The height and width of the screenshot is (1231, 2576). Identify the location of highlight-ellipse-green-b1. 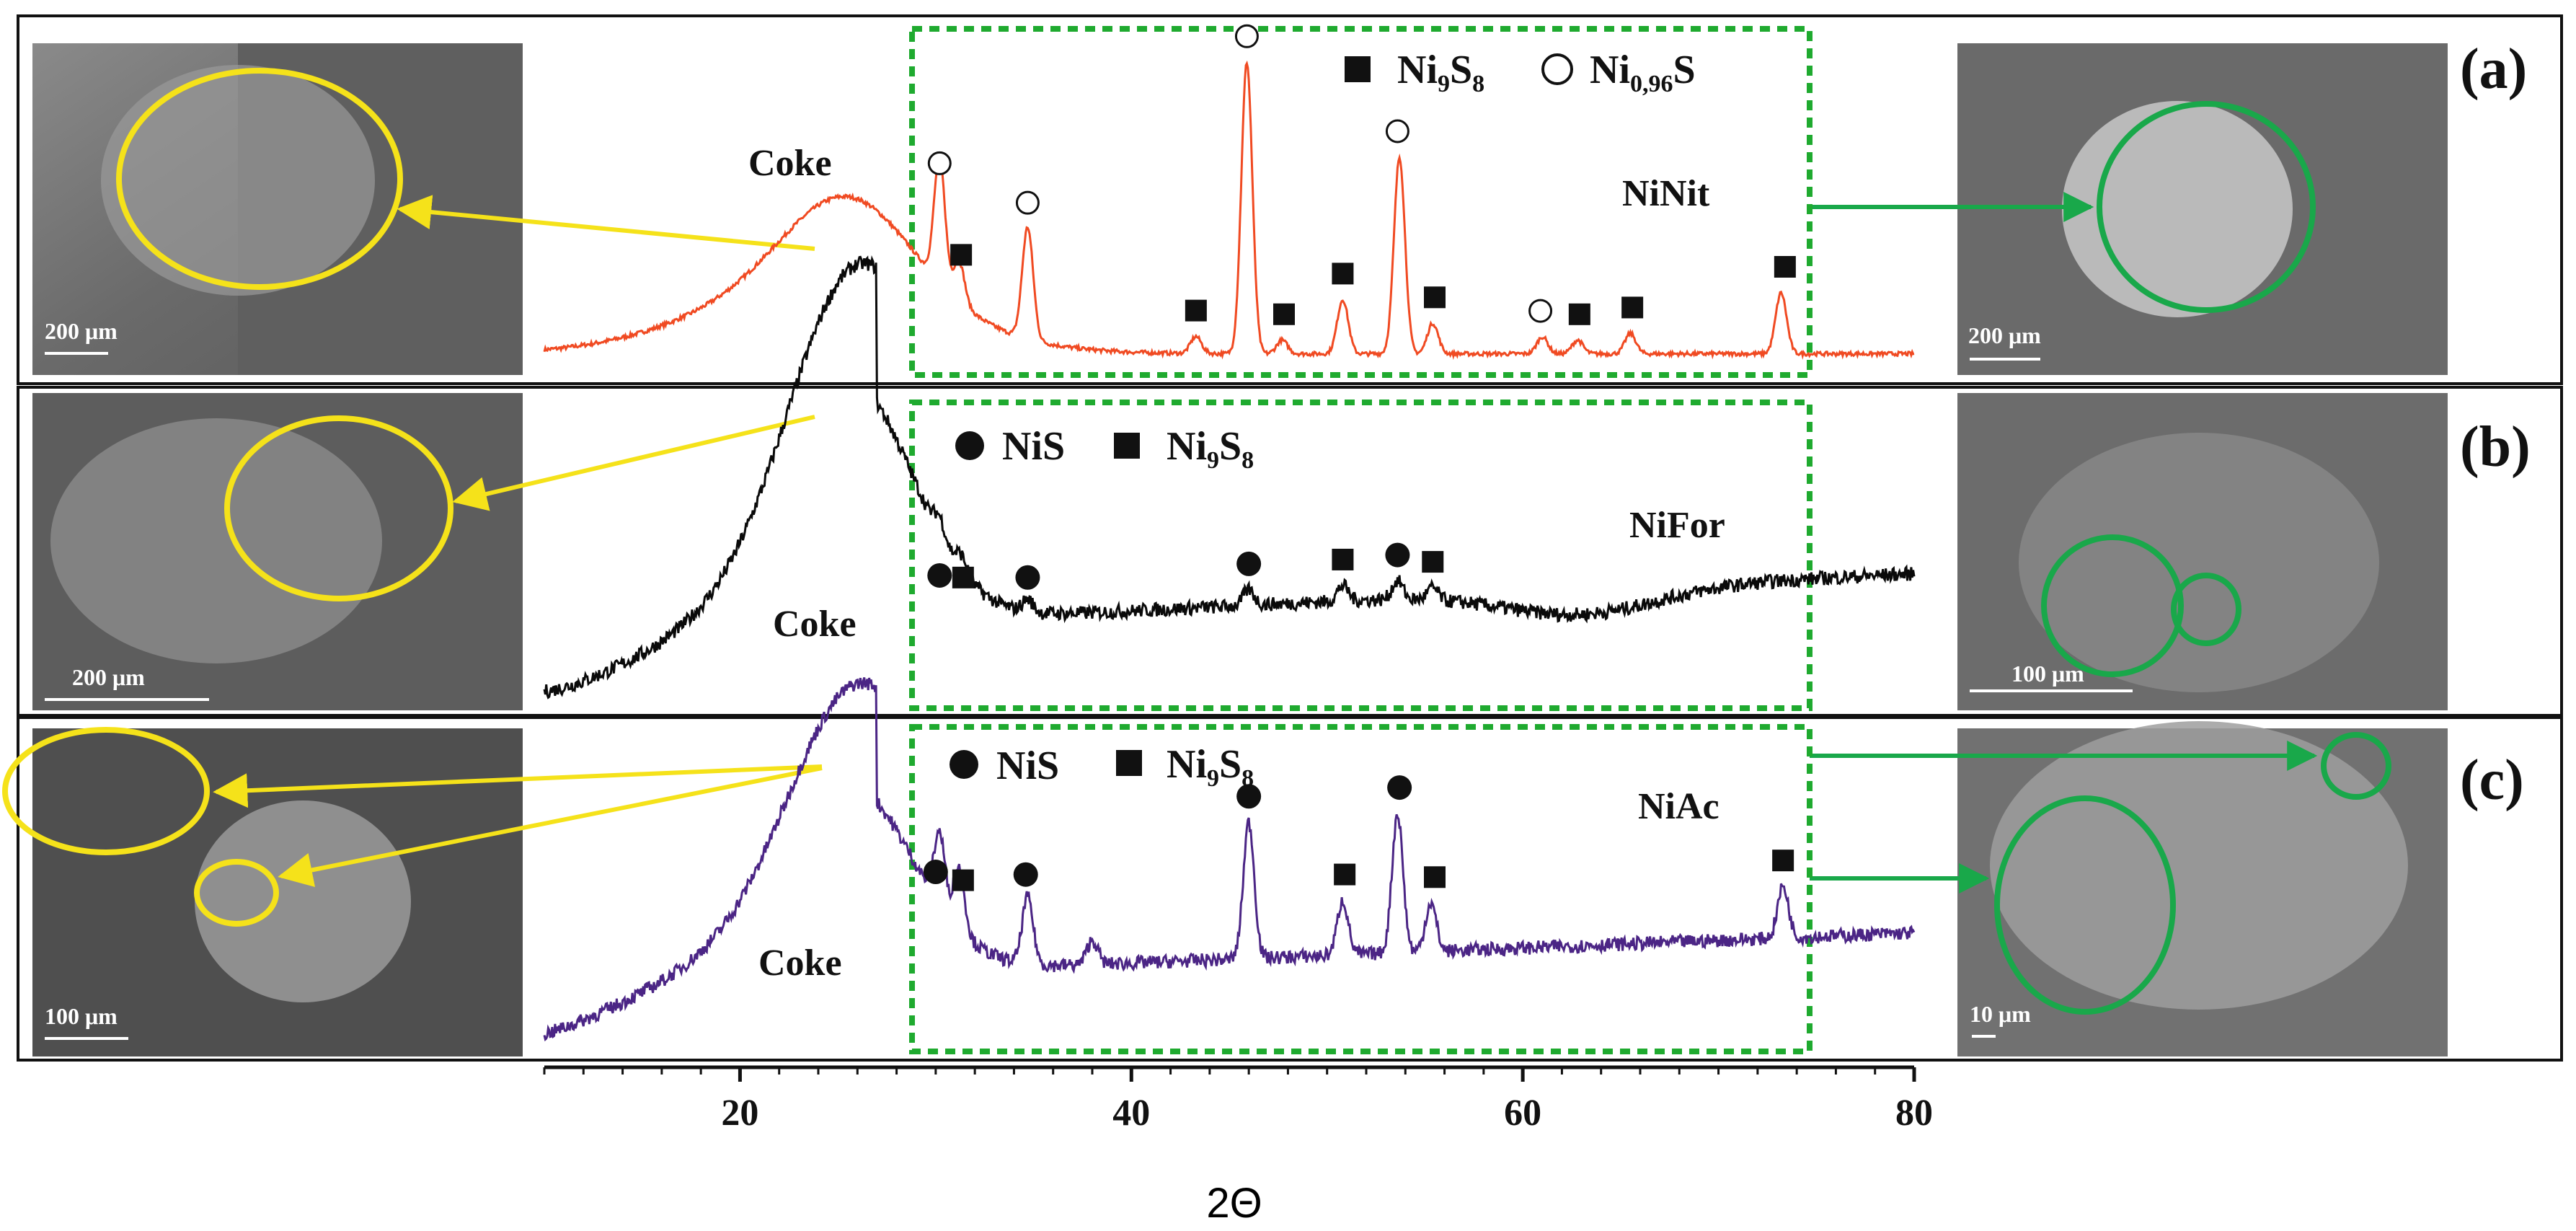
(2112, 605).